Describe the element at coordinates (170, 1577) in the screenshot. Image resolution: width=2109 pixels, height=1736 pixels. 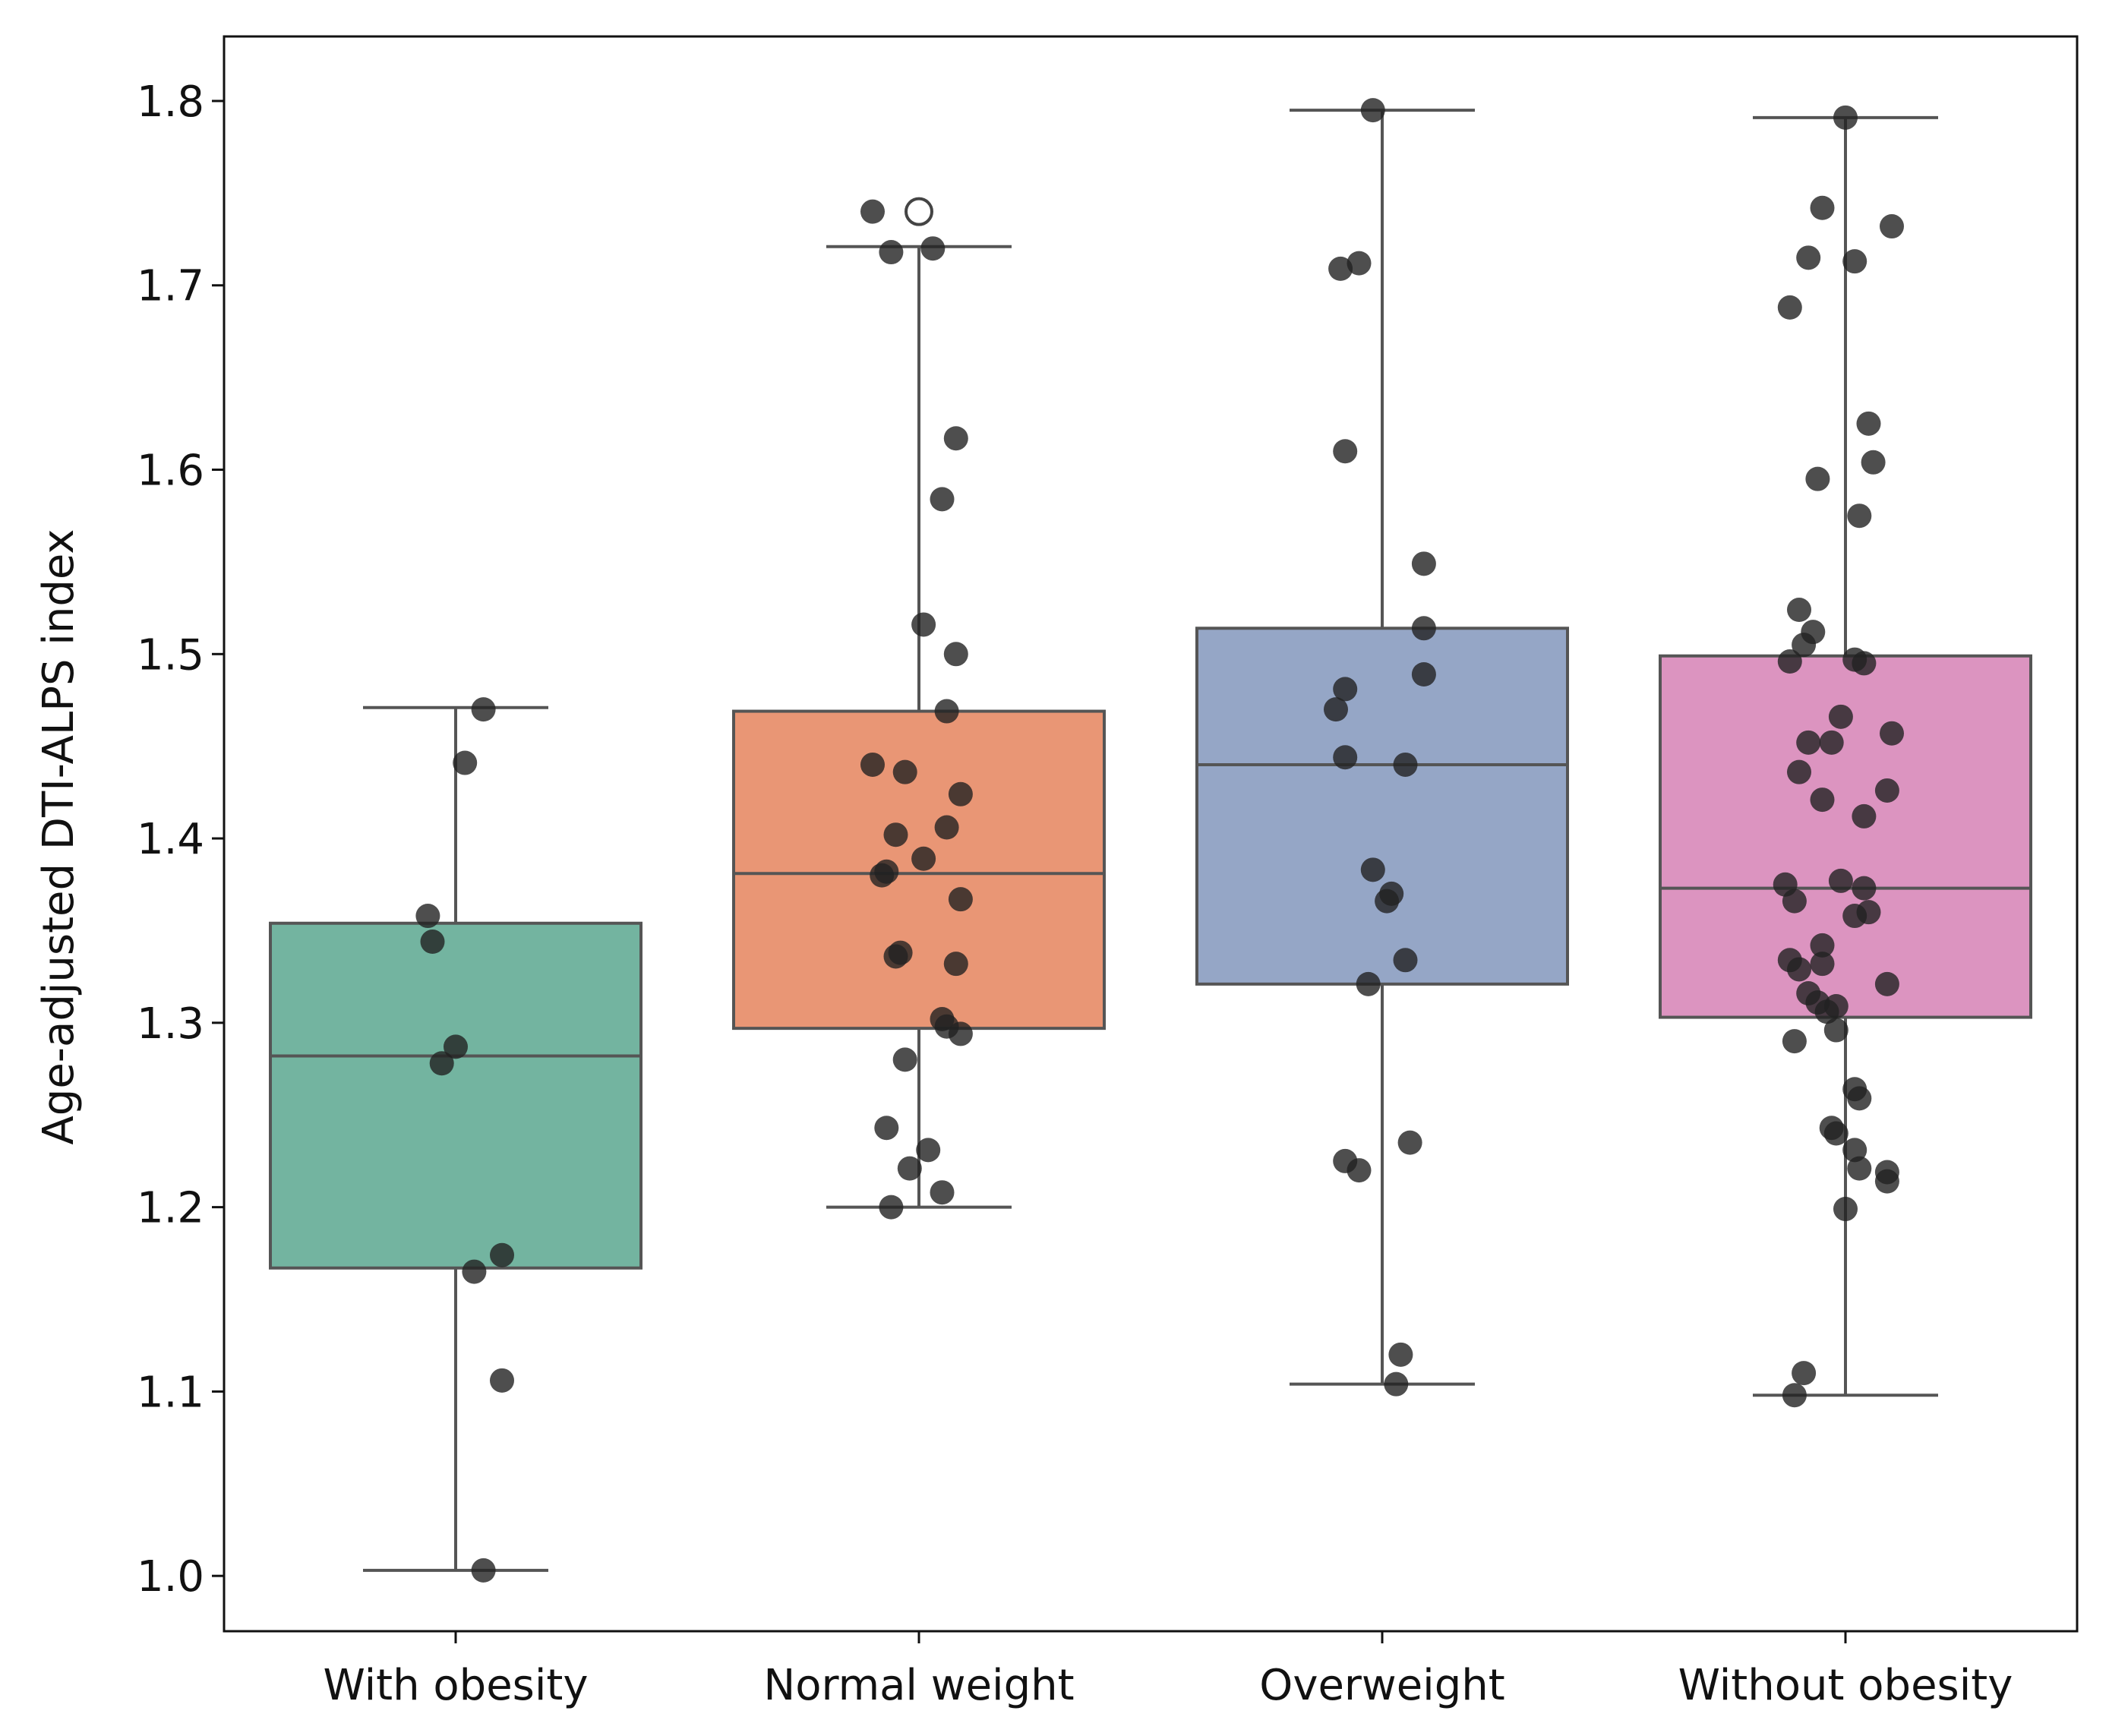
I see `y-tick-label: 1.0` at that location.